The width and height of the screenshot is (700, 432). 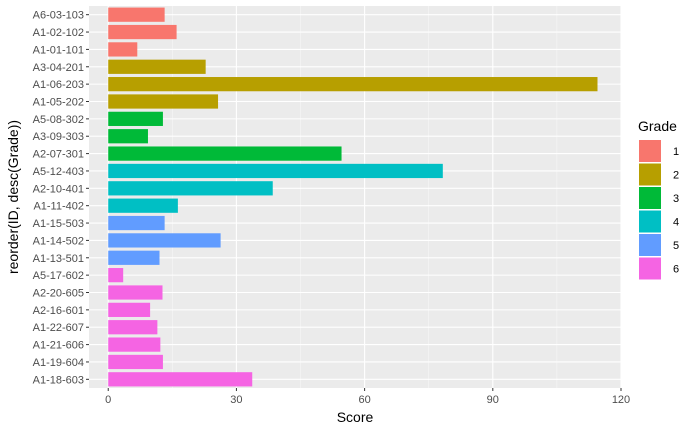 What do you see at coordinates (58, 224) in the screenshot?
I see `y-tick-label: A1-15-503` at bounding box center [58, 224].